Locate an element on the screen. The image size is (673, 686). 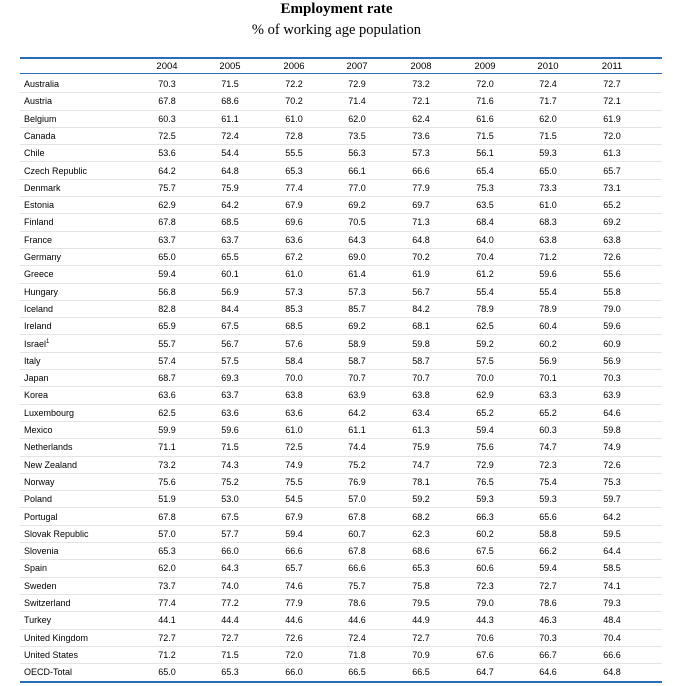
value-cell: 72.7 is located at coordinates (167, 637).